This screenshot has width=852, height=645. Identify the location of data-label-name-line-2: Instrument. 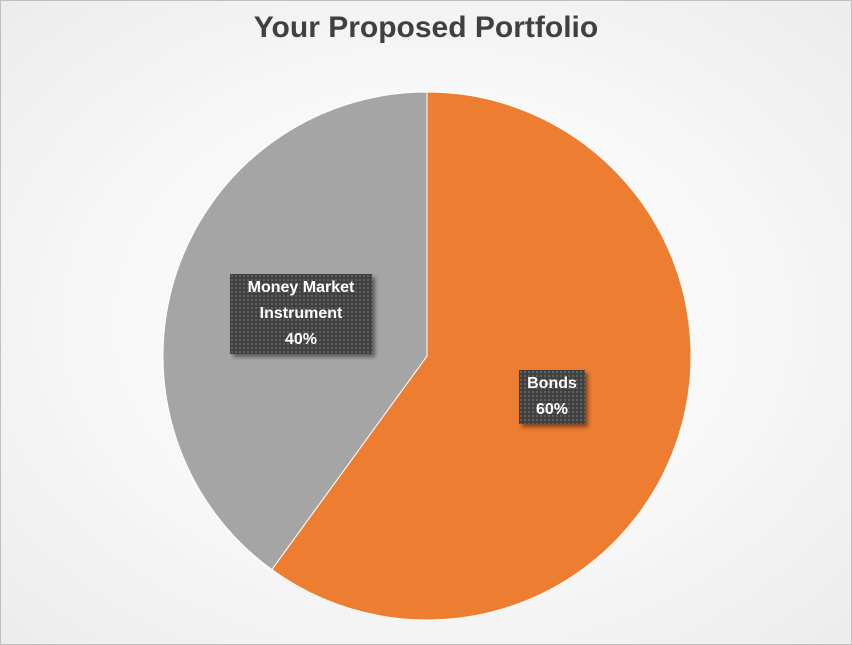
(301, 314).